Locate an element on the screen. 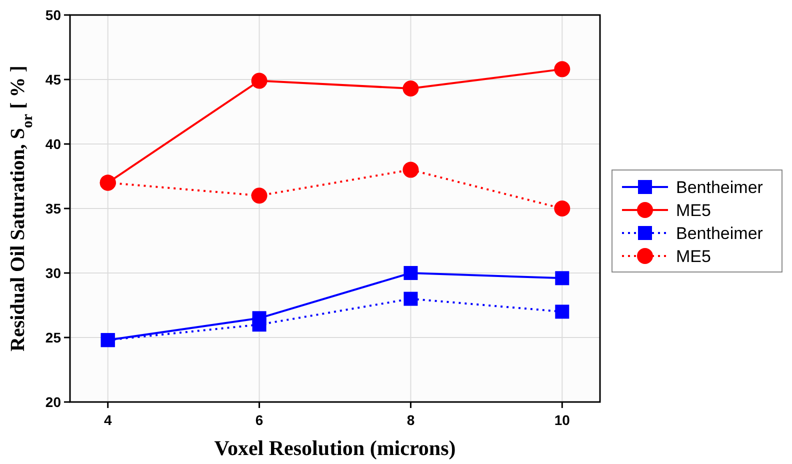 The image size is (792, 464). y-tick-label: 45 is located at coordinates (53, 80).